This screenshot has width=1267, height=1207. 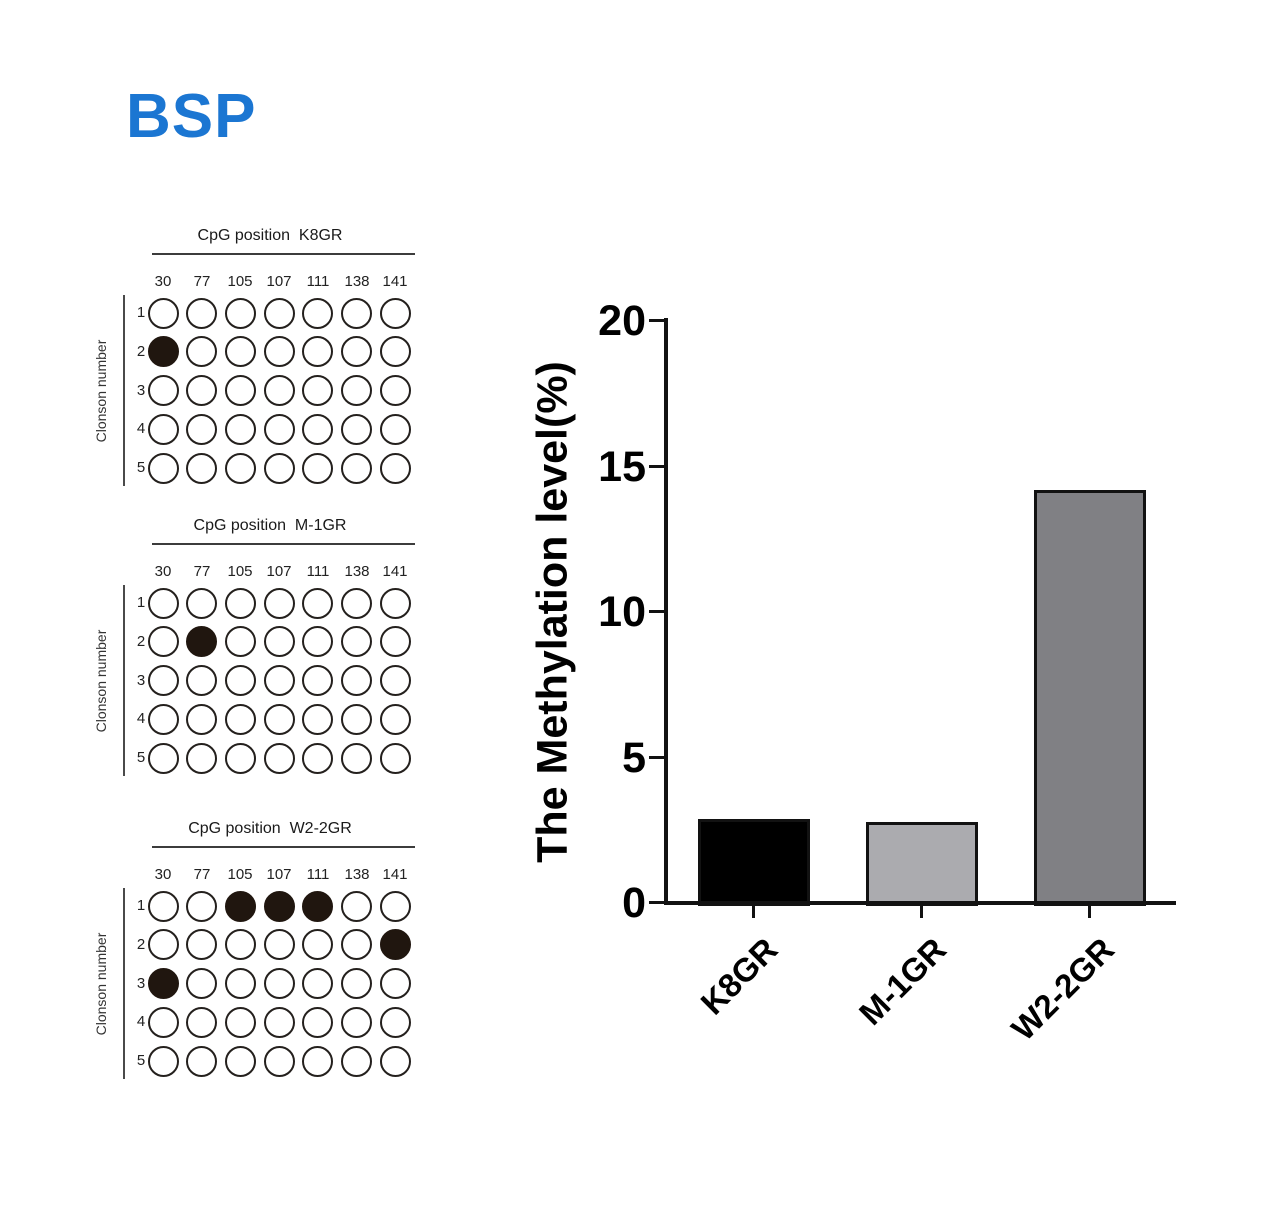 What do you see at coordinates (622, 612) in the screenshot?
I see `y-tick-label-10: 10` at bounding box center [622, 612].